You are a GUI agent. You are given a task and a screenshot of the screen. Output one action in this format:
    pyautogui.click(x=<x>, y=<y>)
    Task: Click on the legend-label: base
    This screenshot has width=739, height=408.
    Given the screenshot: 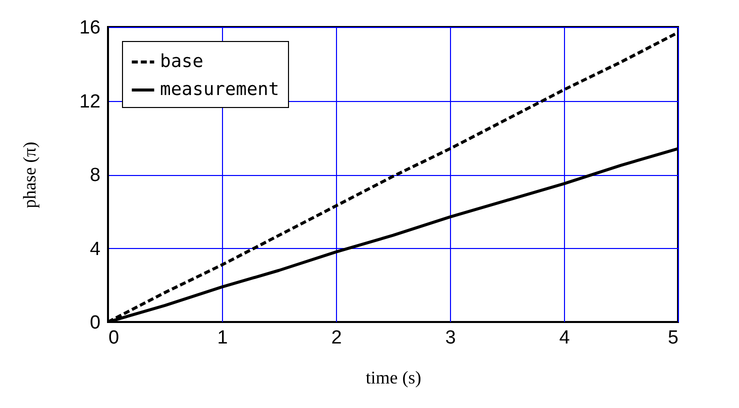 What is the action you would take?
    pyautogui.click(x=182, y=61)
    